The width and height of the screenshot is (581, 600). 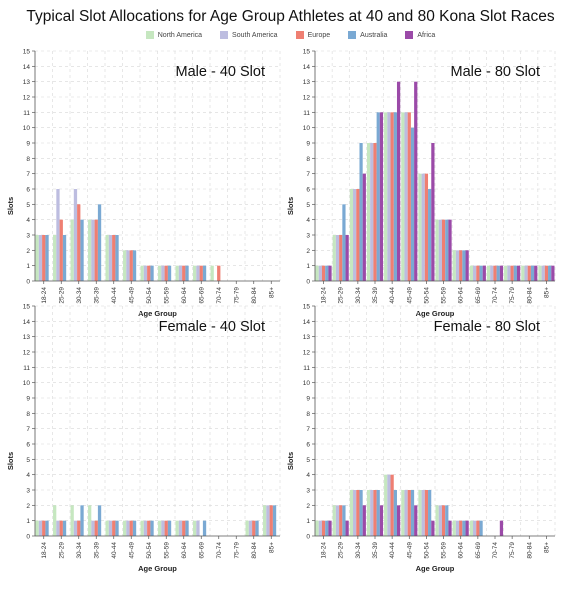 I want to click on y-tick-label: 3, so click(x=28, y=236).